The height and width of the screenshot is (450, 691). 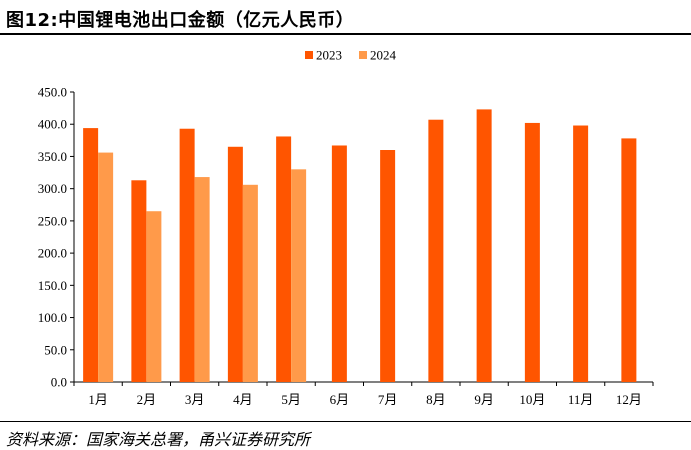 What do you see at coordinates (345, 34) in the screenshot?
I see `title-divider` at bounding box center [345, 34].